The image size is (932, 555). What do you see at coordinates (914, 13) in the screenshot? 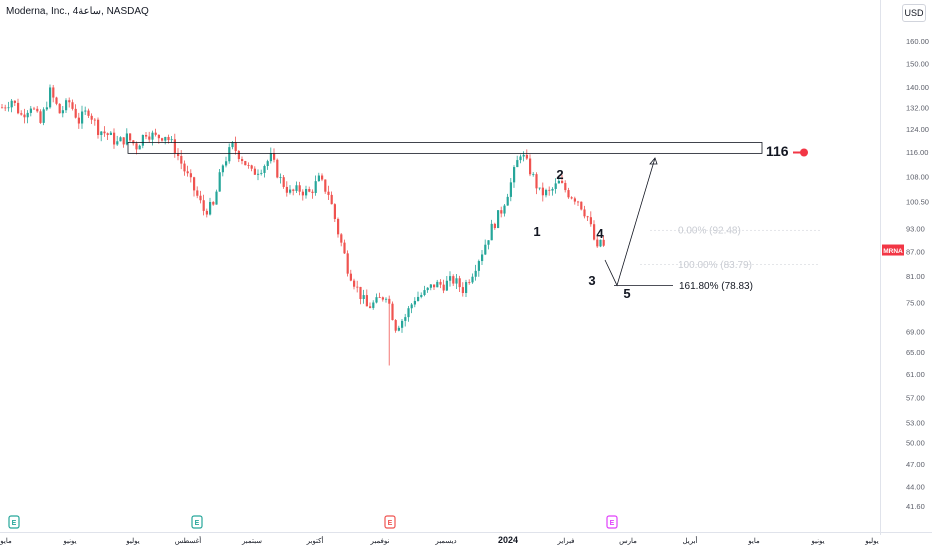
I see `currency-button: USD` at bounding box center [914, 13].